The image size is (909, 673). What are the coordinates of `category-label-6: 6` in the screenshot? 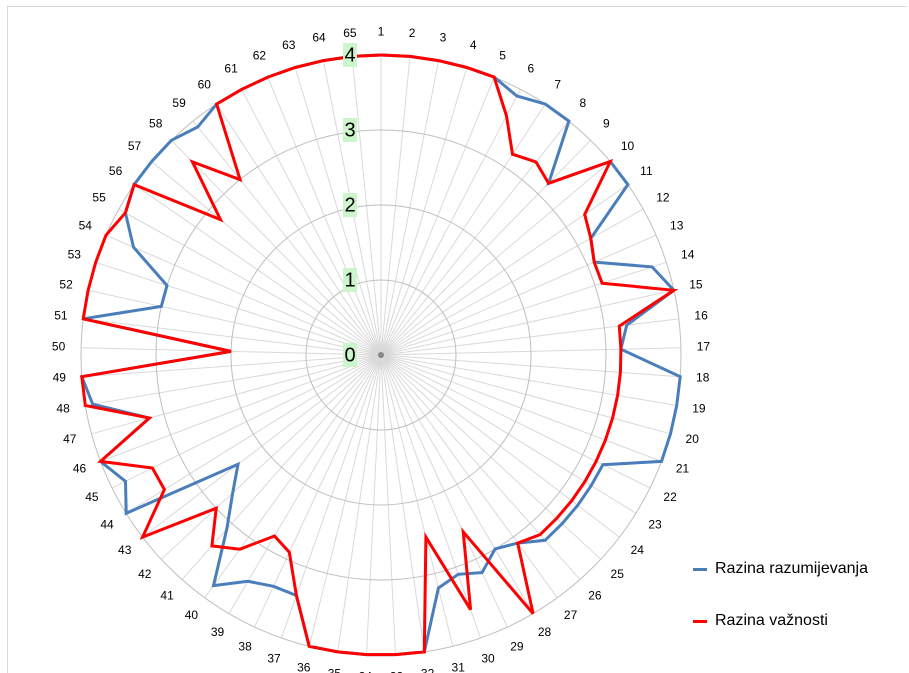 It's located at (531, 69).